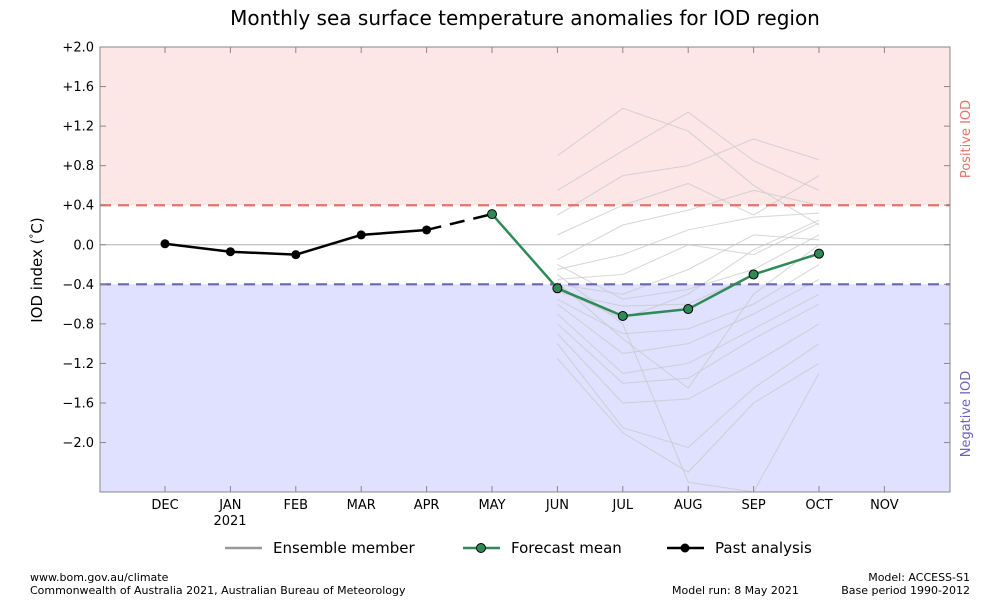 This screenshot has width=1000, height=600. I want to click on y-tick-label: −1.2, so click(78, 364).